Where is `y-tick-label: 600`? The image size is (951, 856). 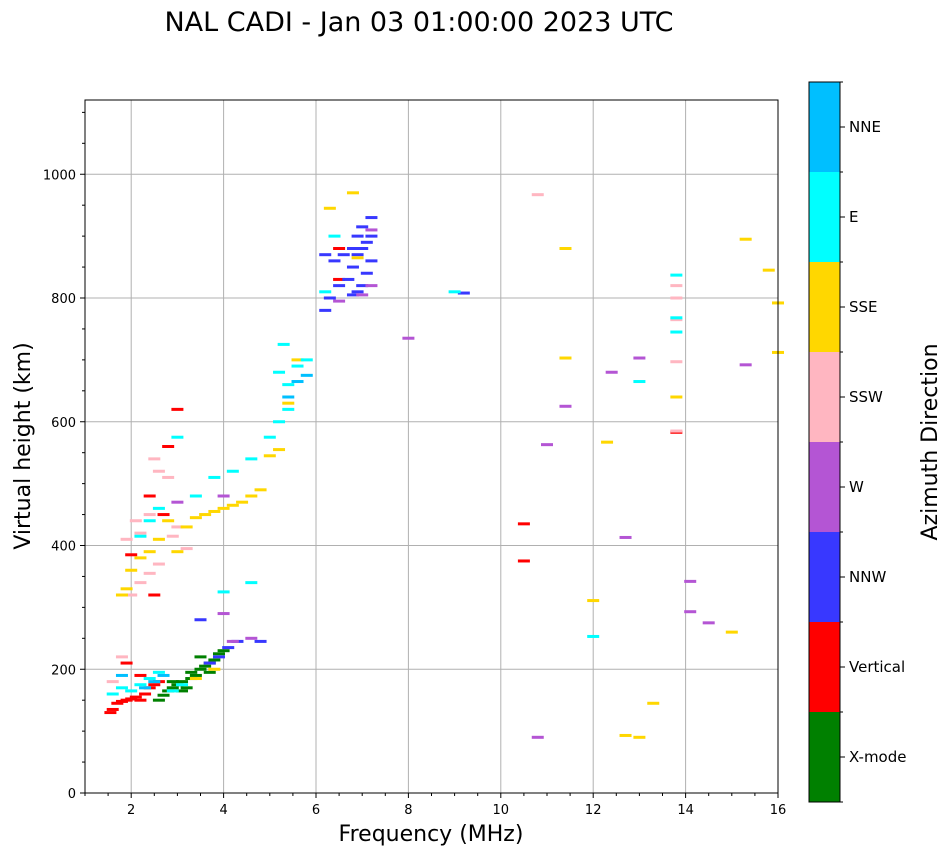 y-tick-label: 600 is located at coordinates (63, 423).